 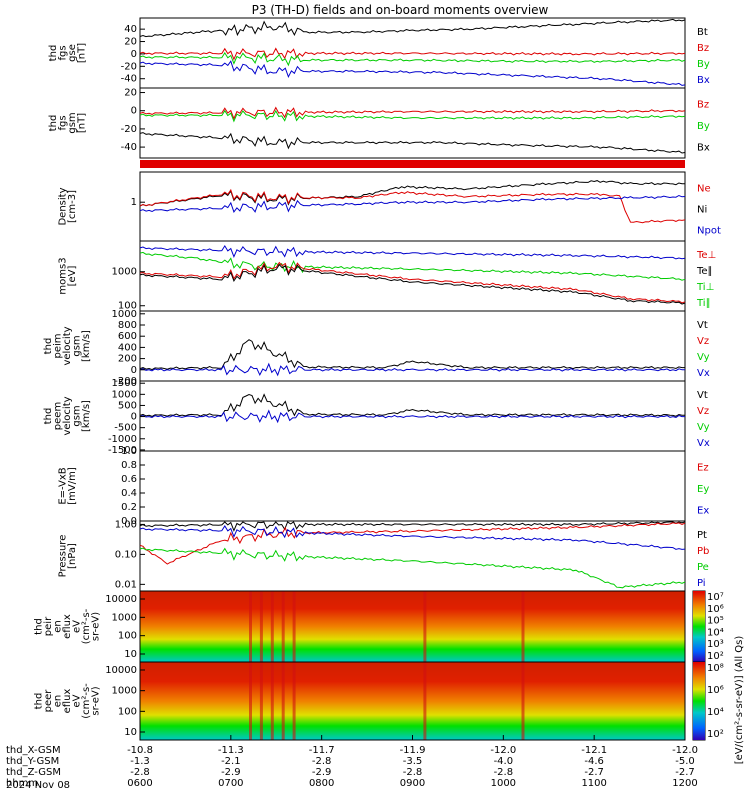 I want to click on colorbar-tick: 10⁴, so click(x=715, y=712).